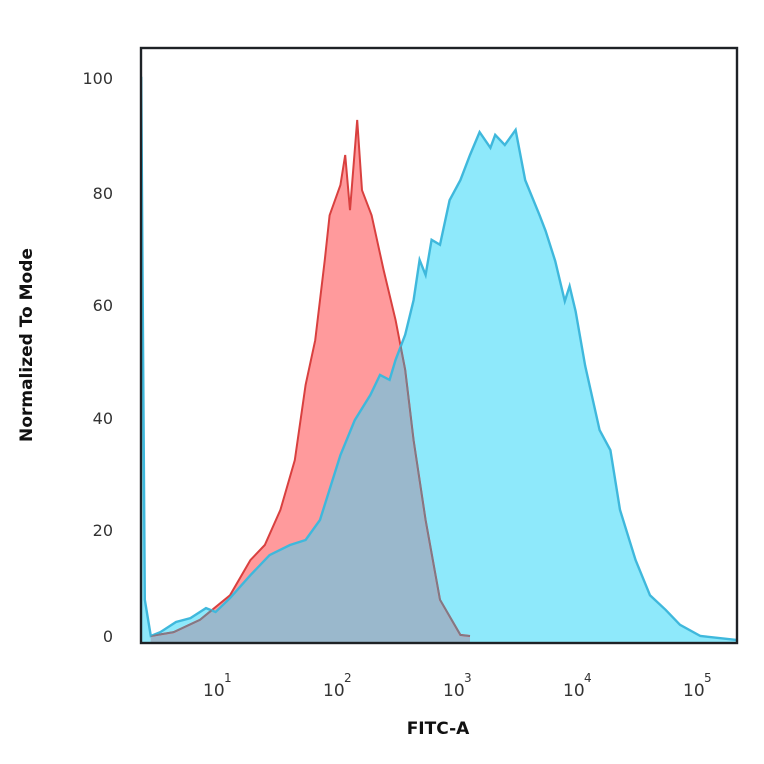 This screenshot has width=764, height=764. Describe the element at coordinates (103, 530) in the screenshot. I see `y-tick-label: 20` at that location.